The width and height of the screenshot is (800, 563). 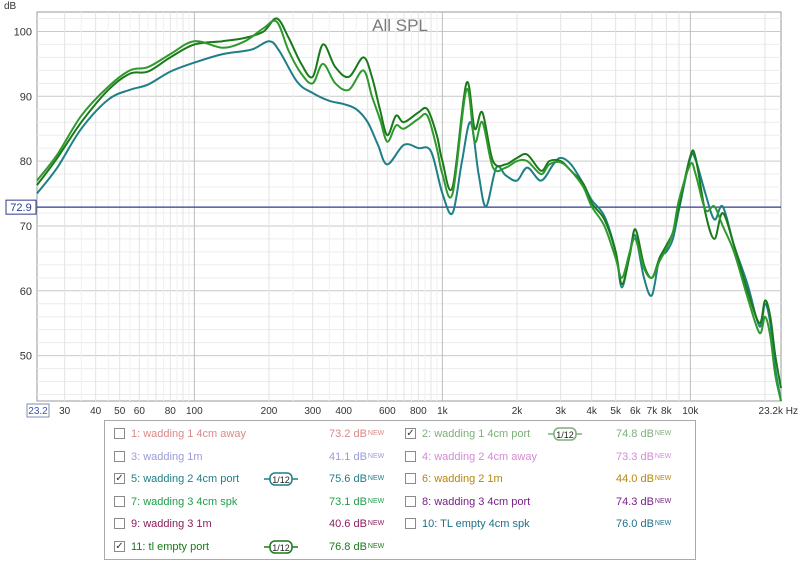 What do you see at coordinates (479, 456) in the screenshot?
I see `legend-label: 4: wadding 2 4cm away` at bounding box center [479, 456].